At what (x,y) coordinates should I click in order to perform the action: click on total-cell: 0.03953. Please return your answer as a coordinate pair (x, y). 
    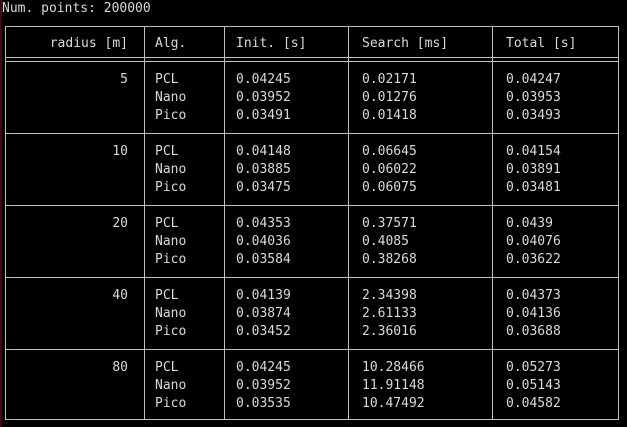
    Looking at the image, I should click on (533, 97).